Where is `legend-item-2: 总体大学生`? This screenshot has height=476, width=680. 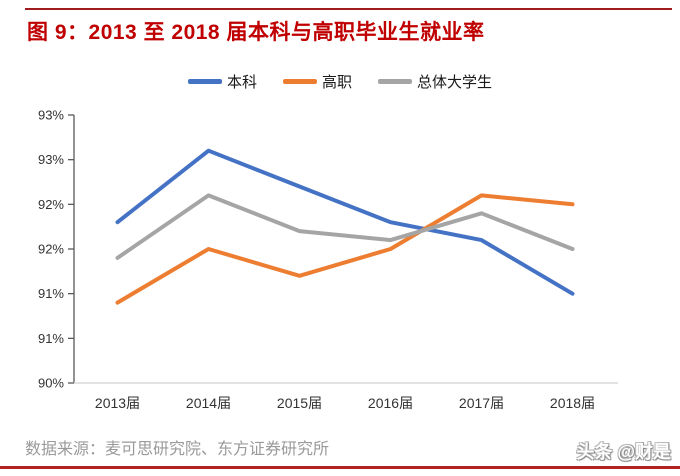
legend-item-2: 总体大学生 is located at coordinates (435, 81).